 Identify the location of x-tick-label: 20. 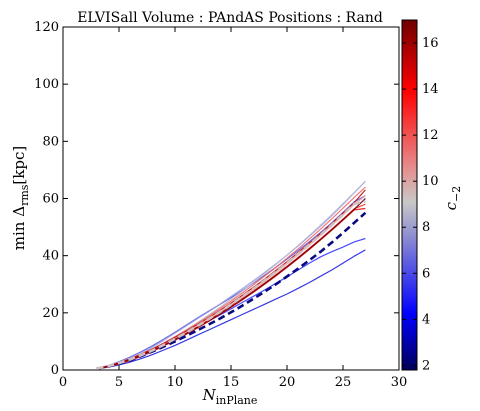
(287, 382).